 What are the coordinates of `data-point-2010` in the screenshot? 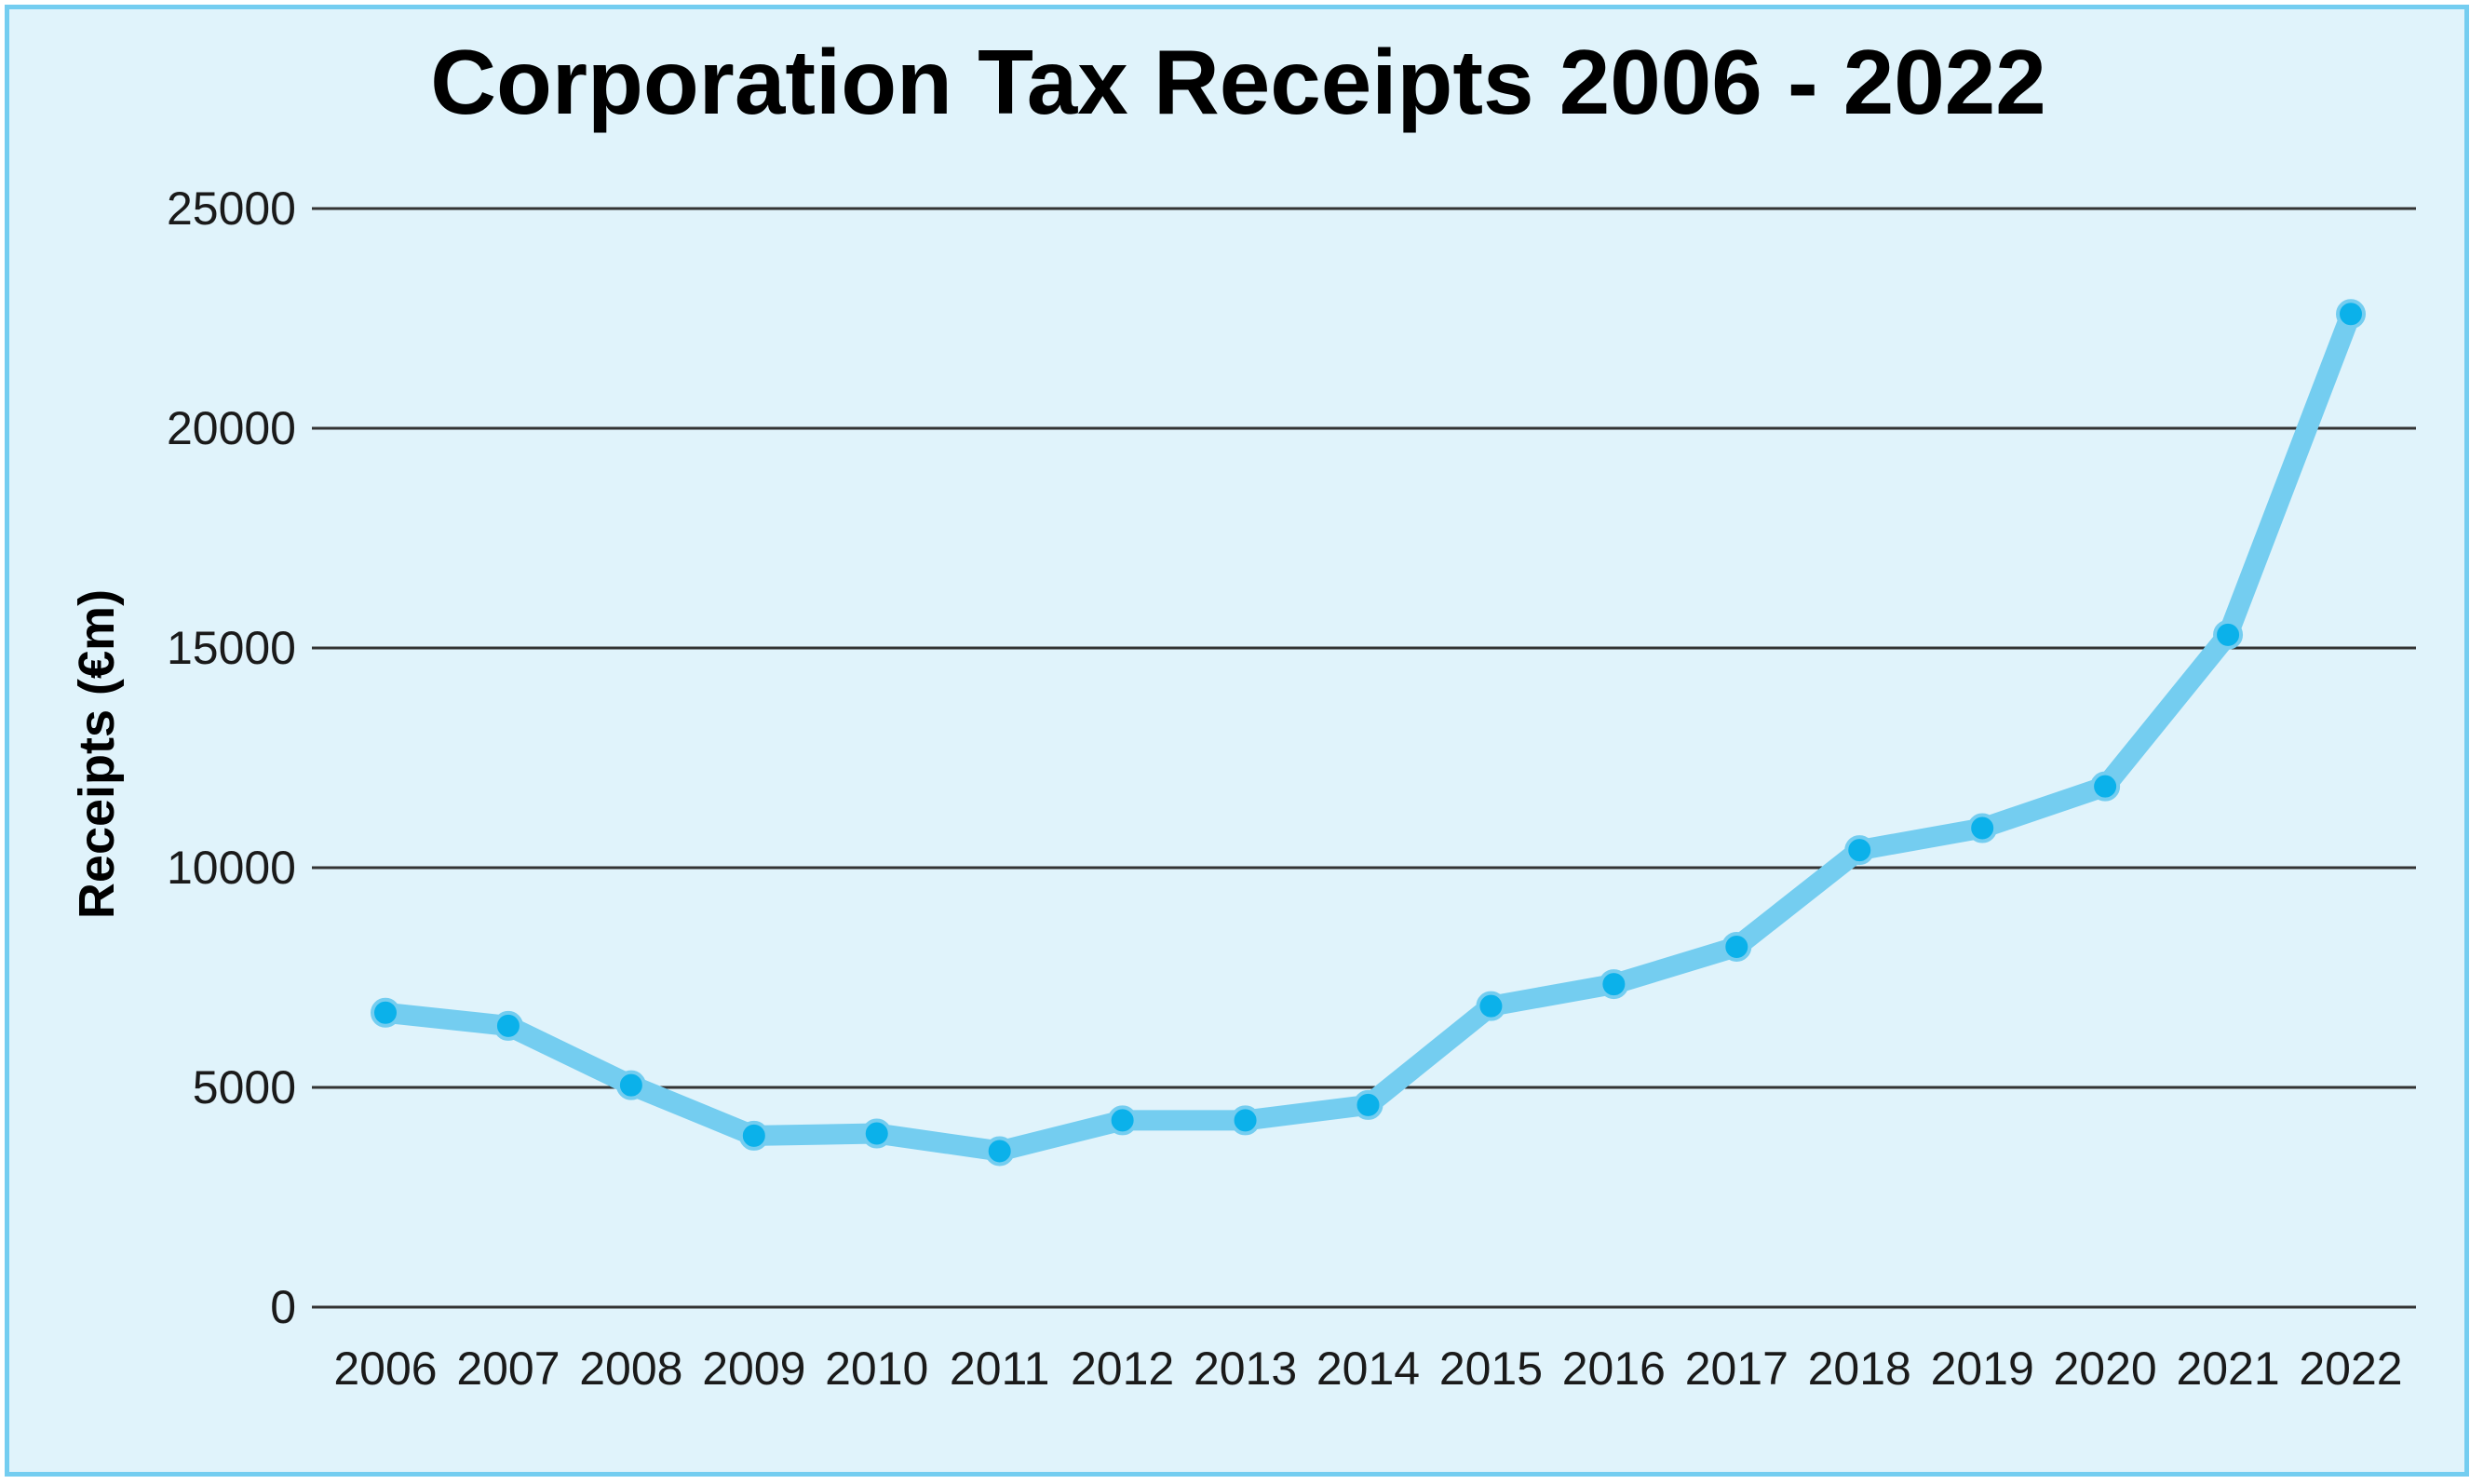 It's located at (877, 1133).